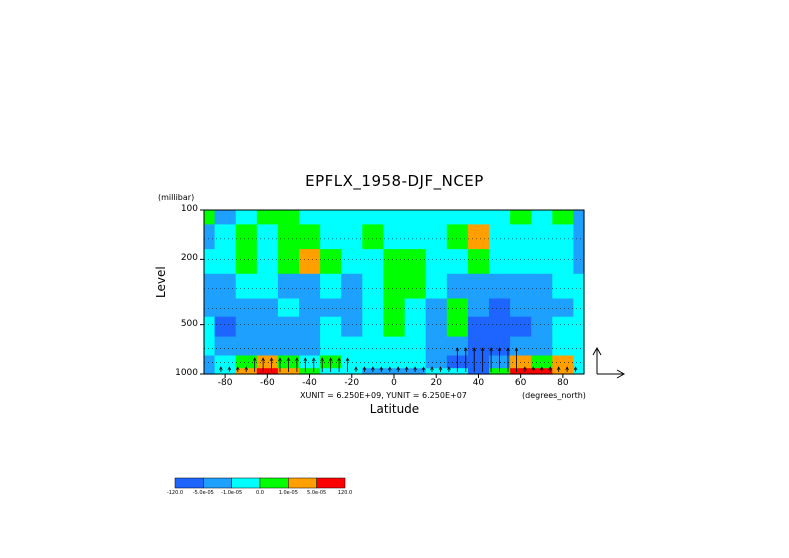 Image resolution: width=789 pixels, height=558 pixels. What do you see at coordinates (563, 383) in the screenshot?
I see `x-tick-label: 80` at bounding box center [563, 383].